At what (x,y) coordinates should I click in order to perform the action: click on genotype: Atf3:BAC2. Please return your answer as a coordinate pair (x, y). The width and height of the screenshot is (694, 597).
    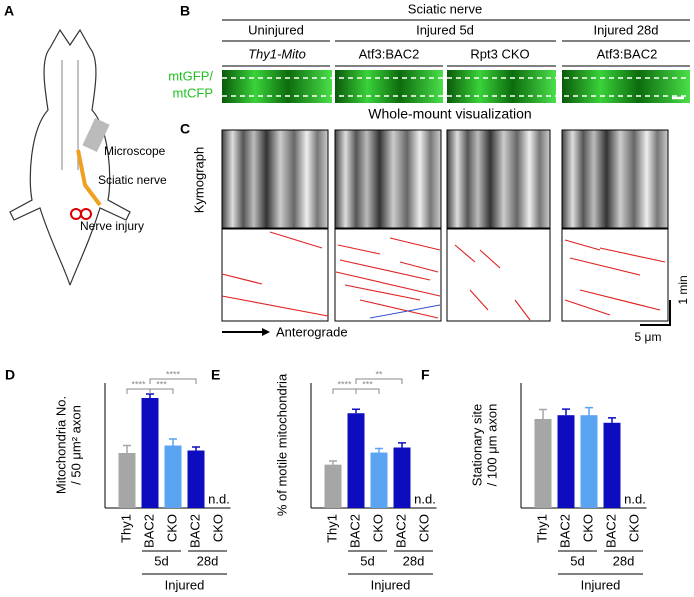
    Looking at the image, I should click on (627, 53).